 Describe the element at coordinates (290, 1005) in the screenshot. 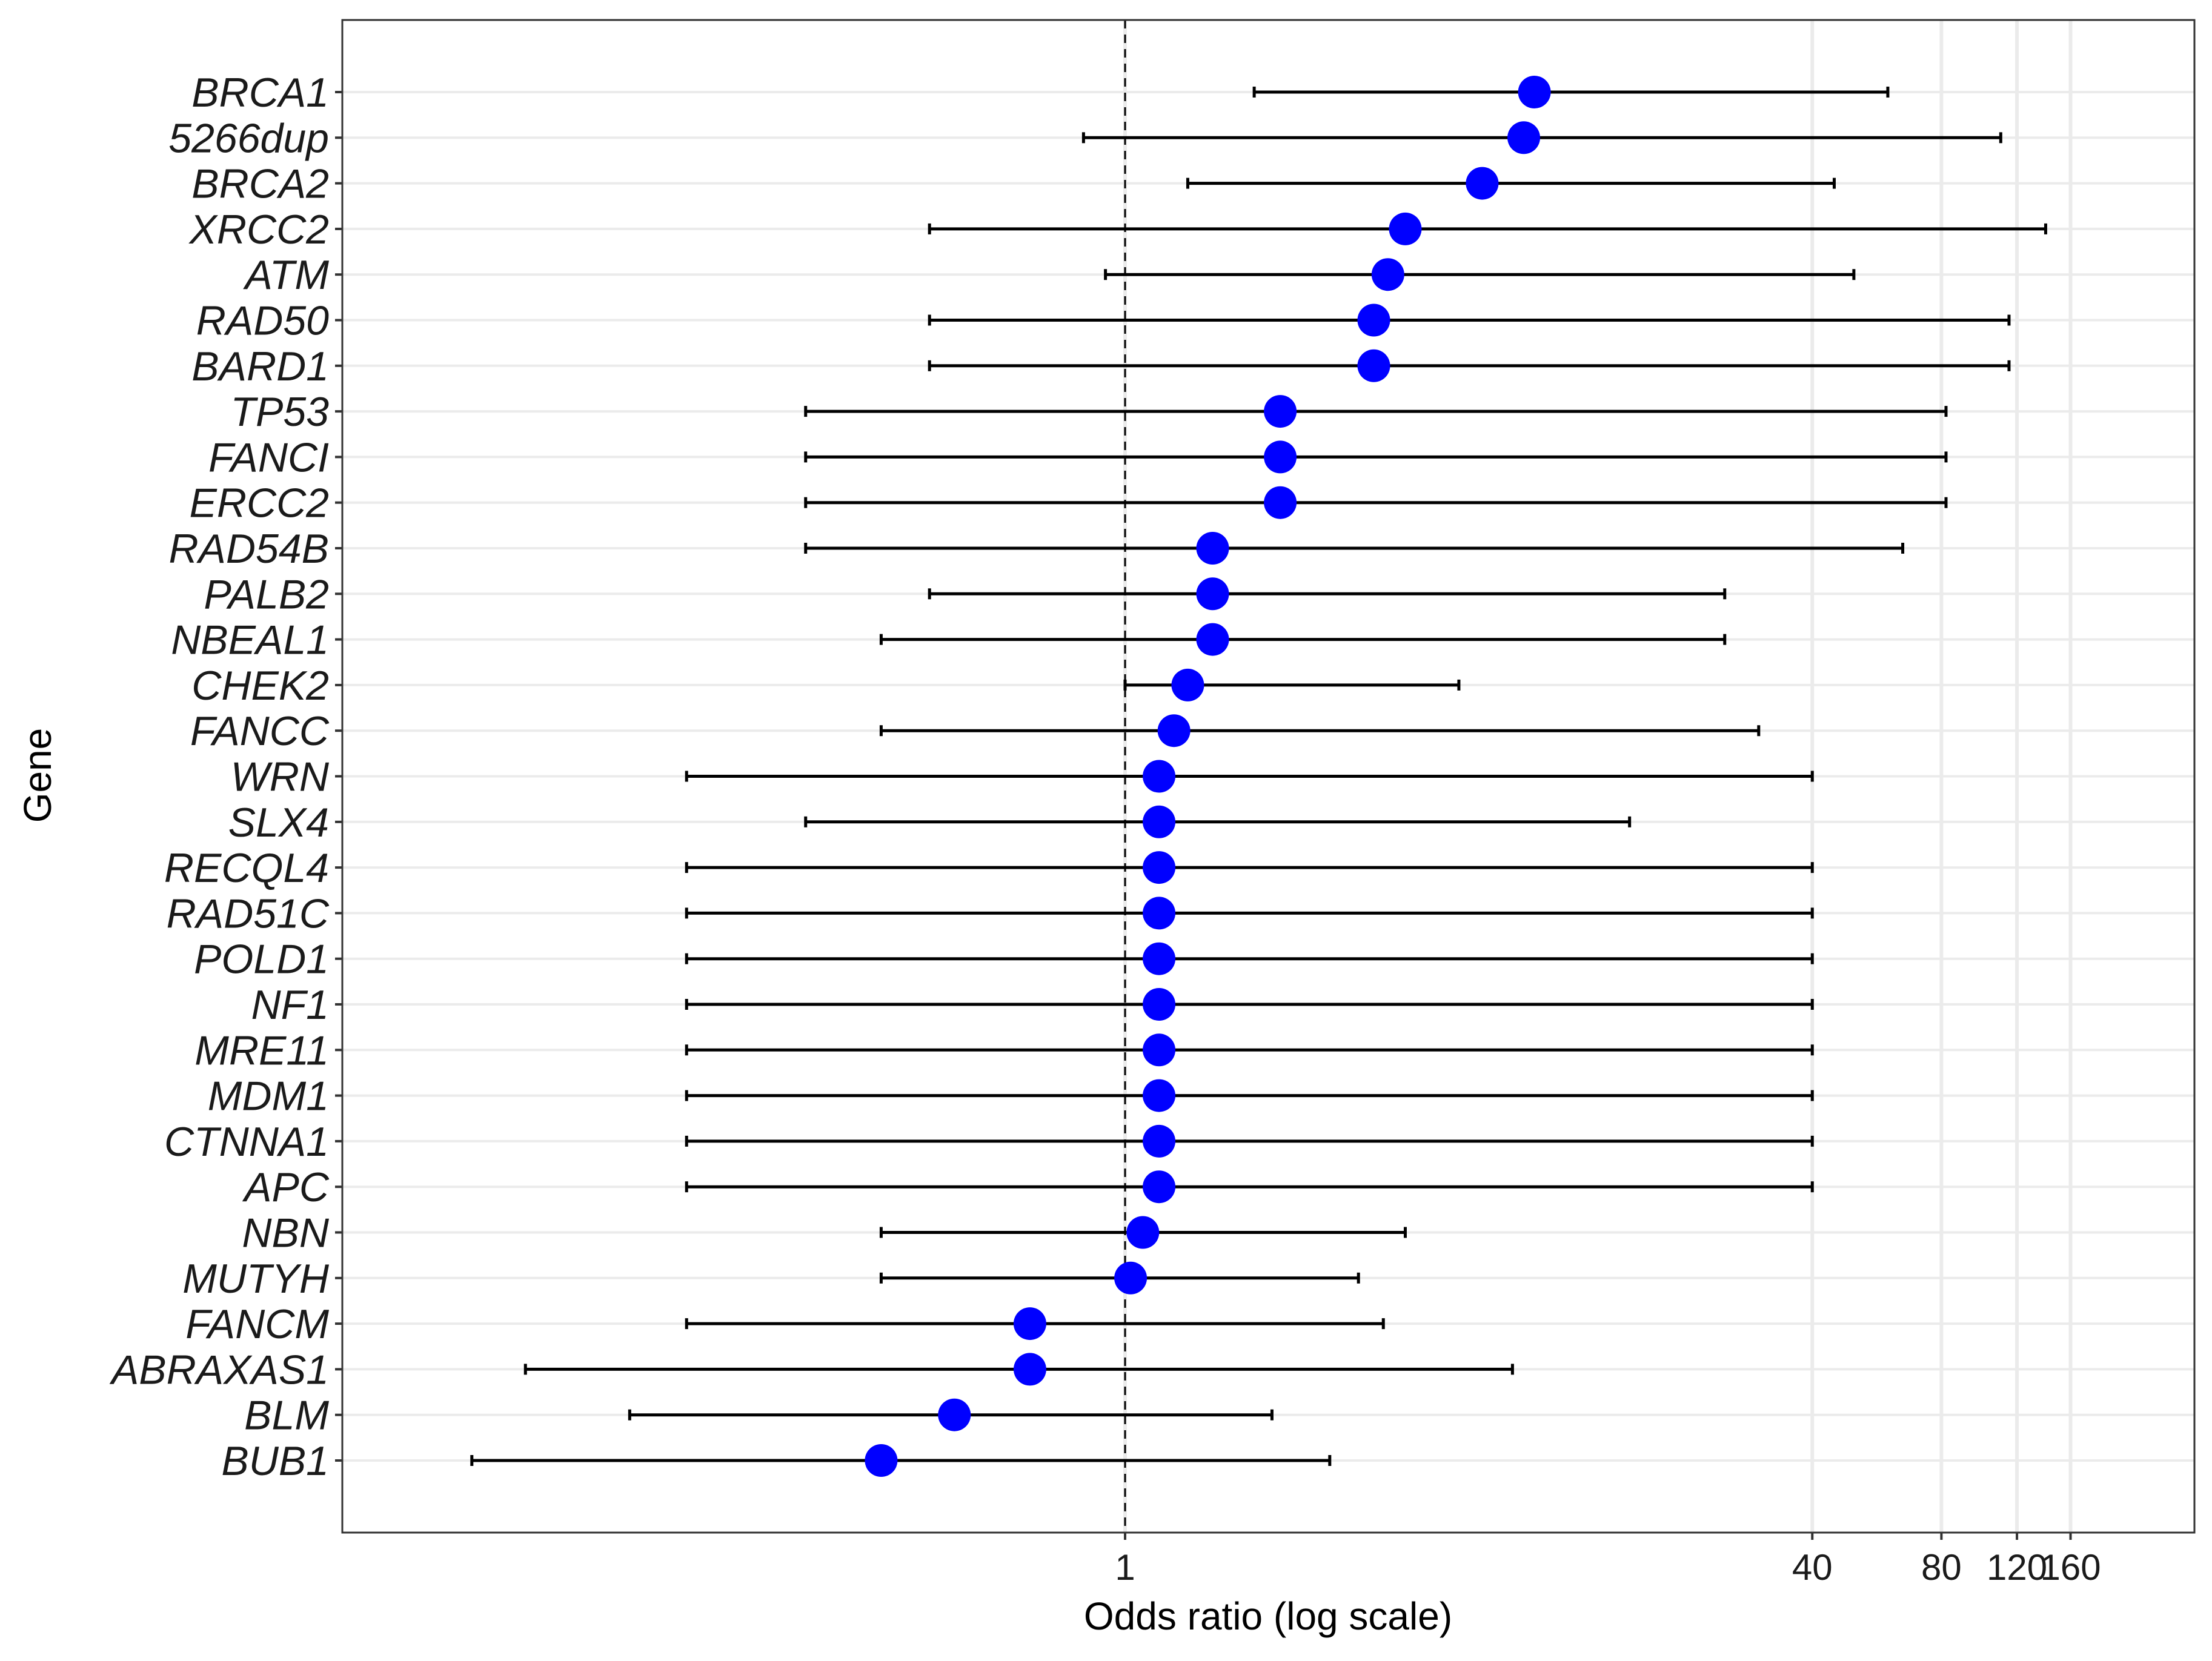

I see `gene-label: NF1` at that location.